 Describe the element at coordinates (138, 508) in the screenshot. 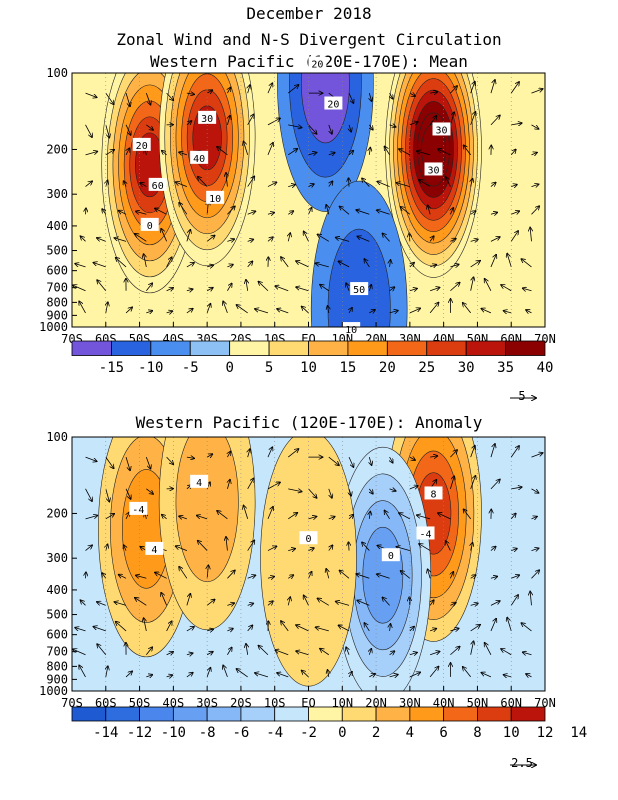

I see `contour-label-box` at that location.